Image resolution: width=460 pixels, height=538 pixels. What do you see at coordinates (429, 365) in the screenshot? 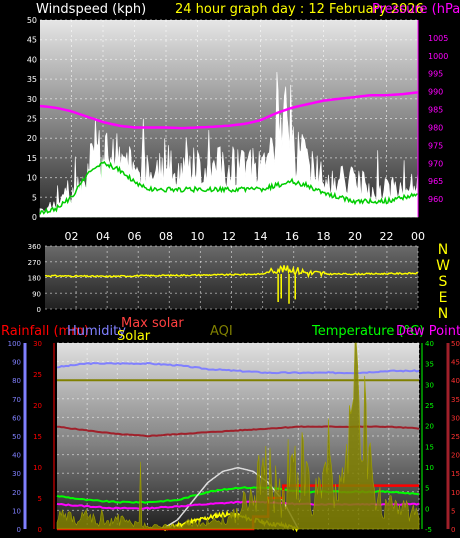
I see `temp-tick-label: 35` at bounding box center [429, 365].